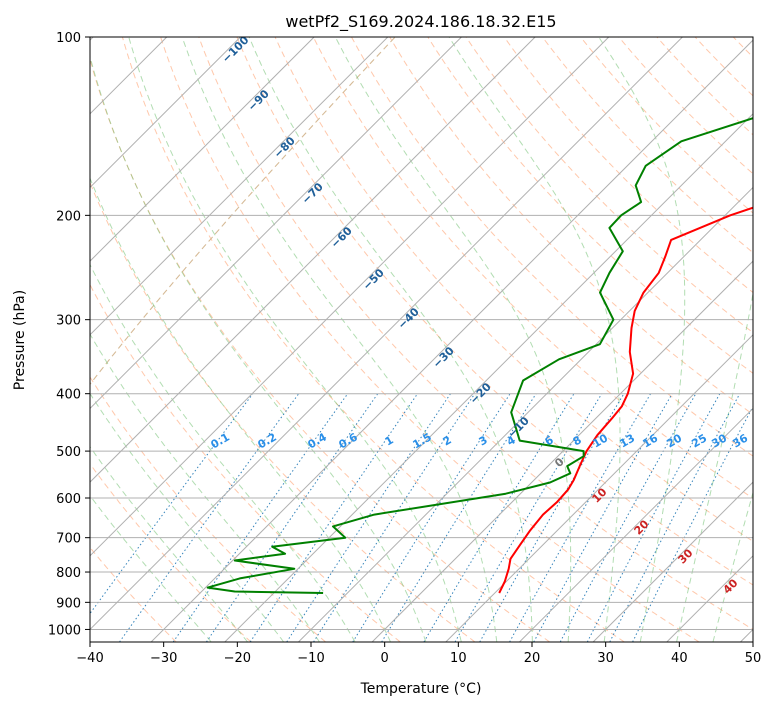  Describe the element at coordinates (68, 539) in the screenshot. I see `y-tick-label: 700` at that location.